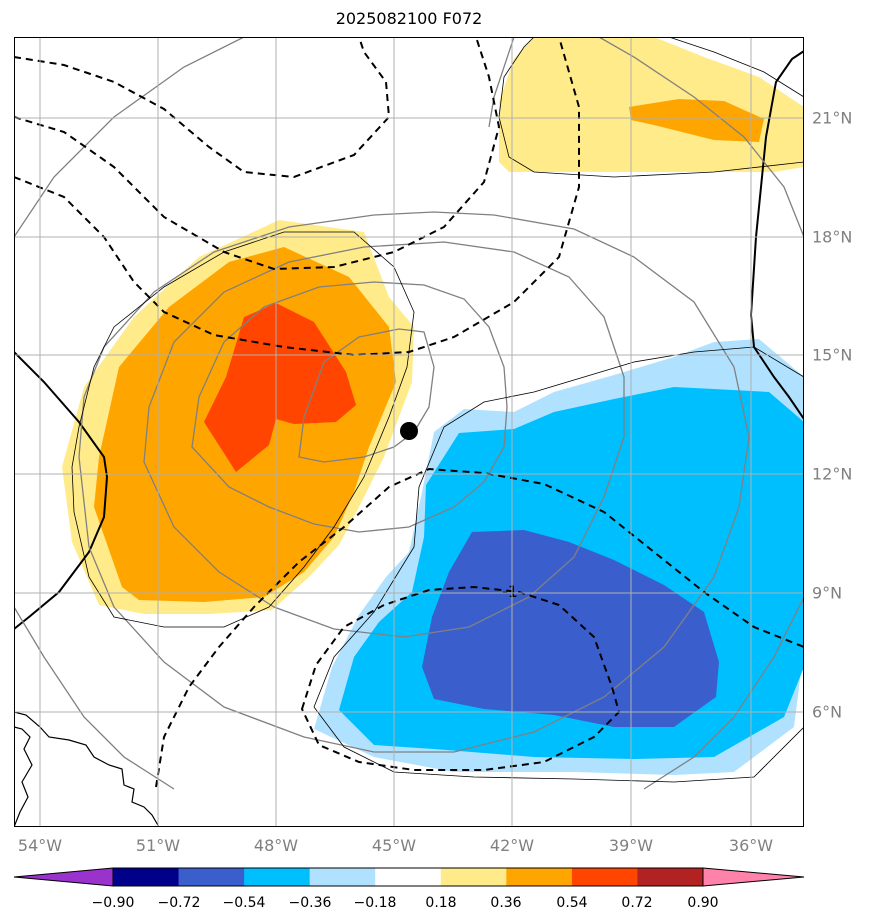  What do you see at coordinates (827, 593) in the screenshot?
I see `lat-label-9n: 9°N` at bounding box center [827, 593].